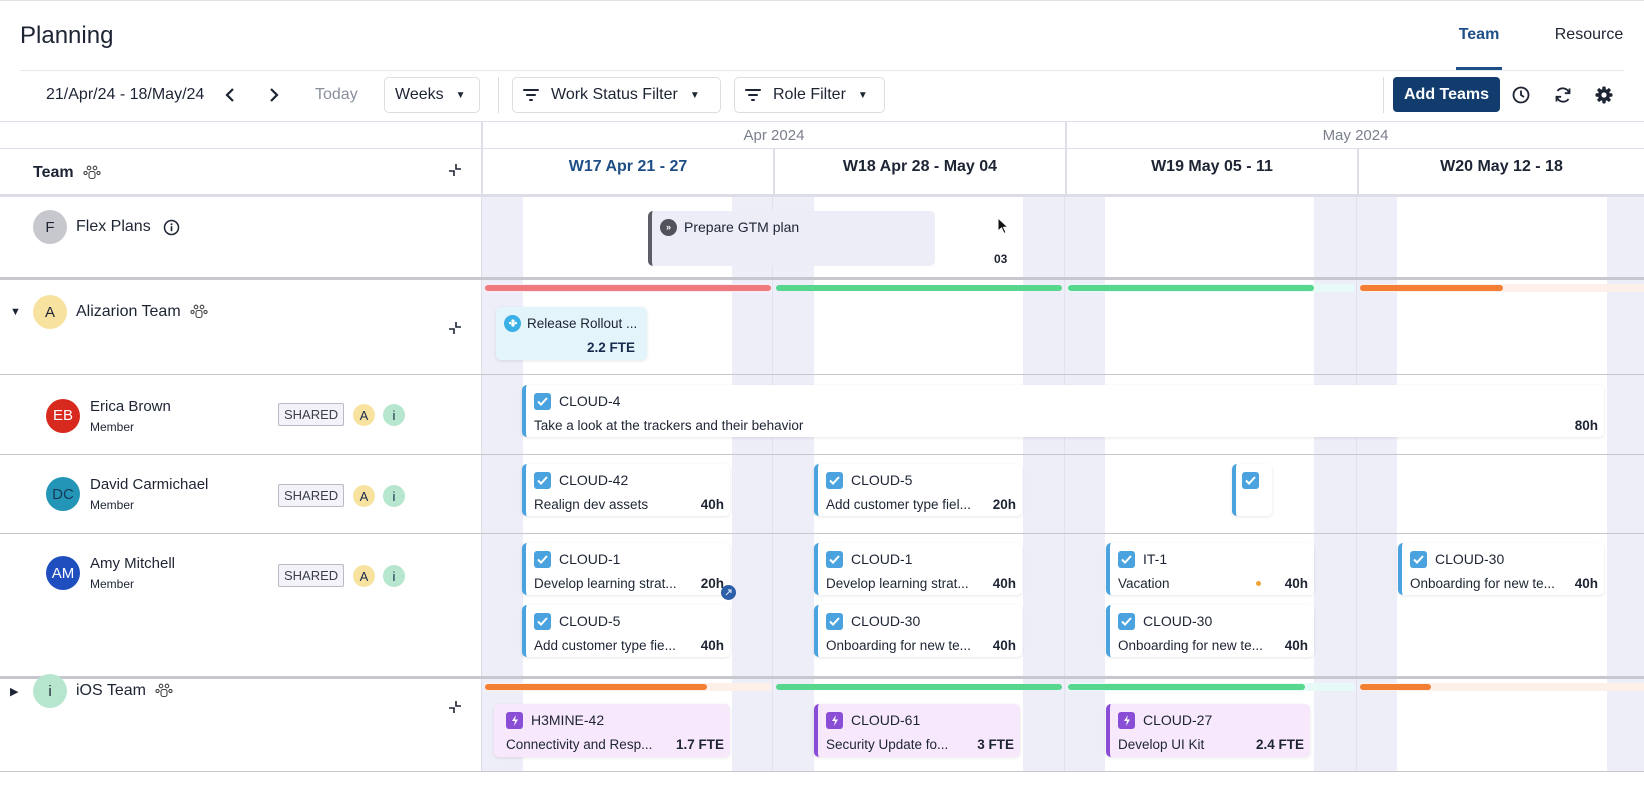  I want to click on month-may: May 2024, so click(1354, 135).